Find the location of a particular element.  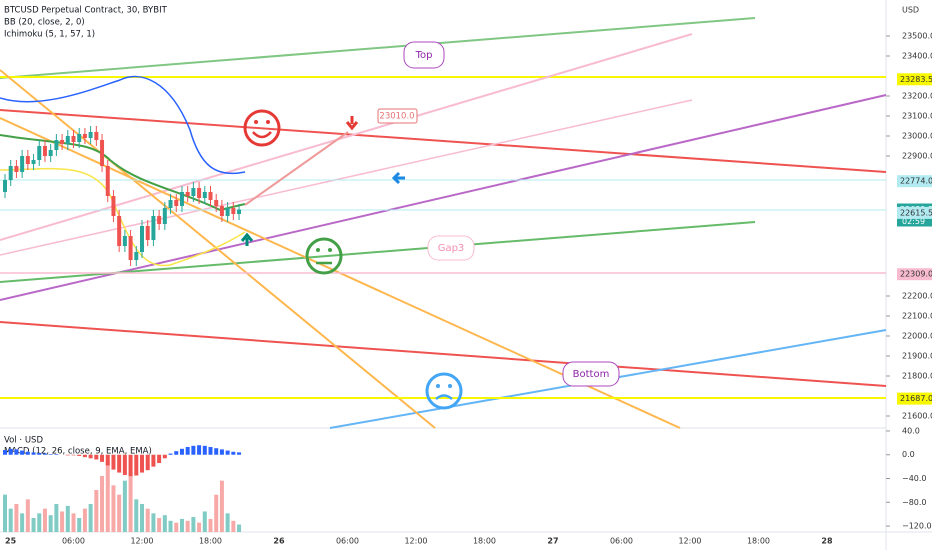

countdown: 02:59 is located at coordinates (913, 221).